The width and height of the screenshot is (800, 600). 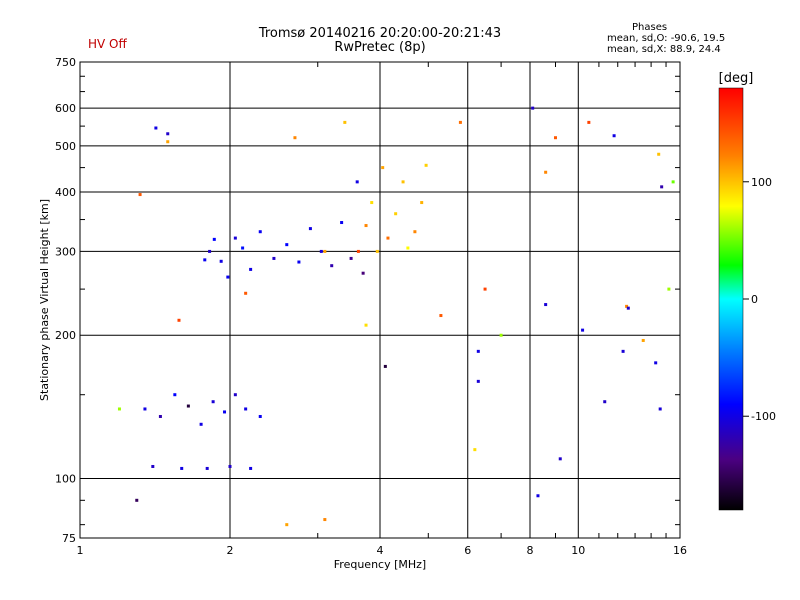 I want to click on y-tick-label: 400, so click(x=65, y=192).